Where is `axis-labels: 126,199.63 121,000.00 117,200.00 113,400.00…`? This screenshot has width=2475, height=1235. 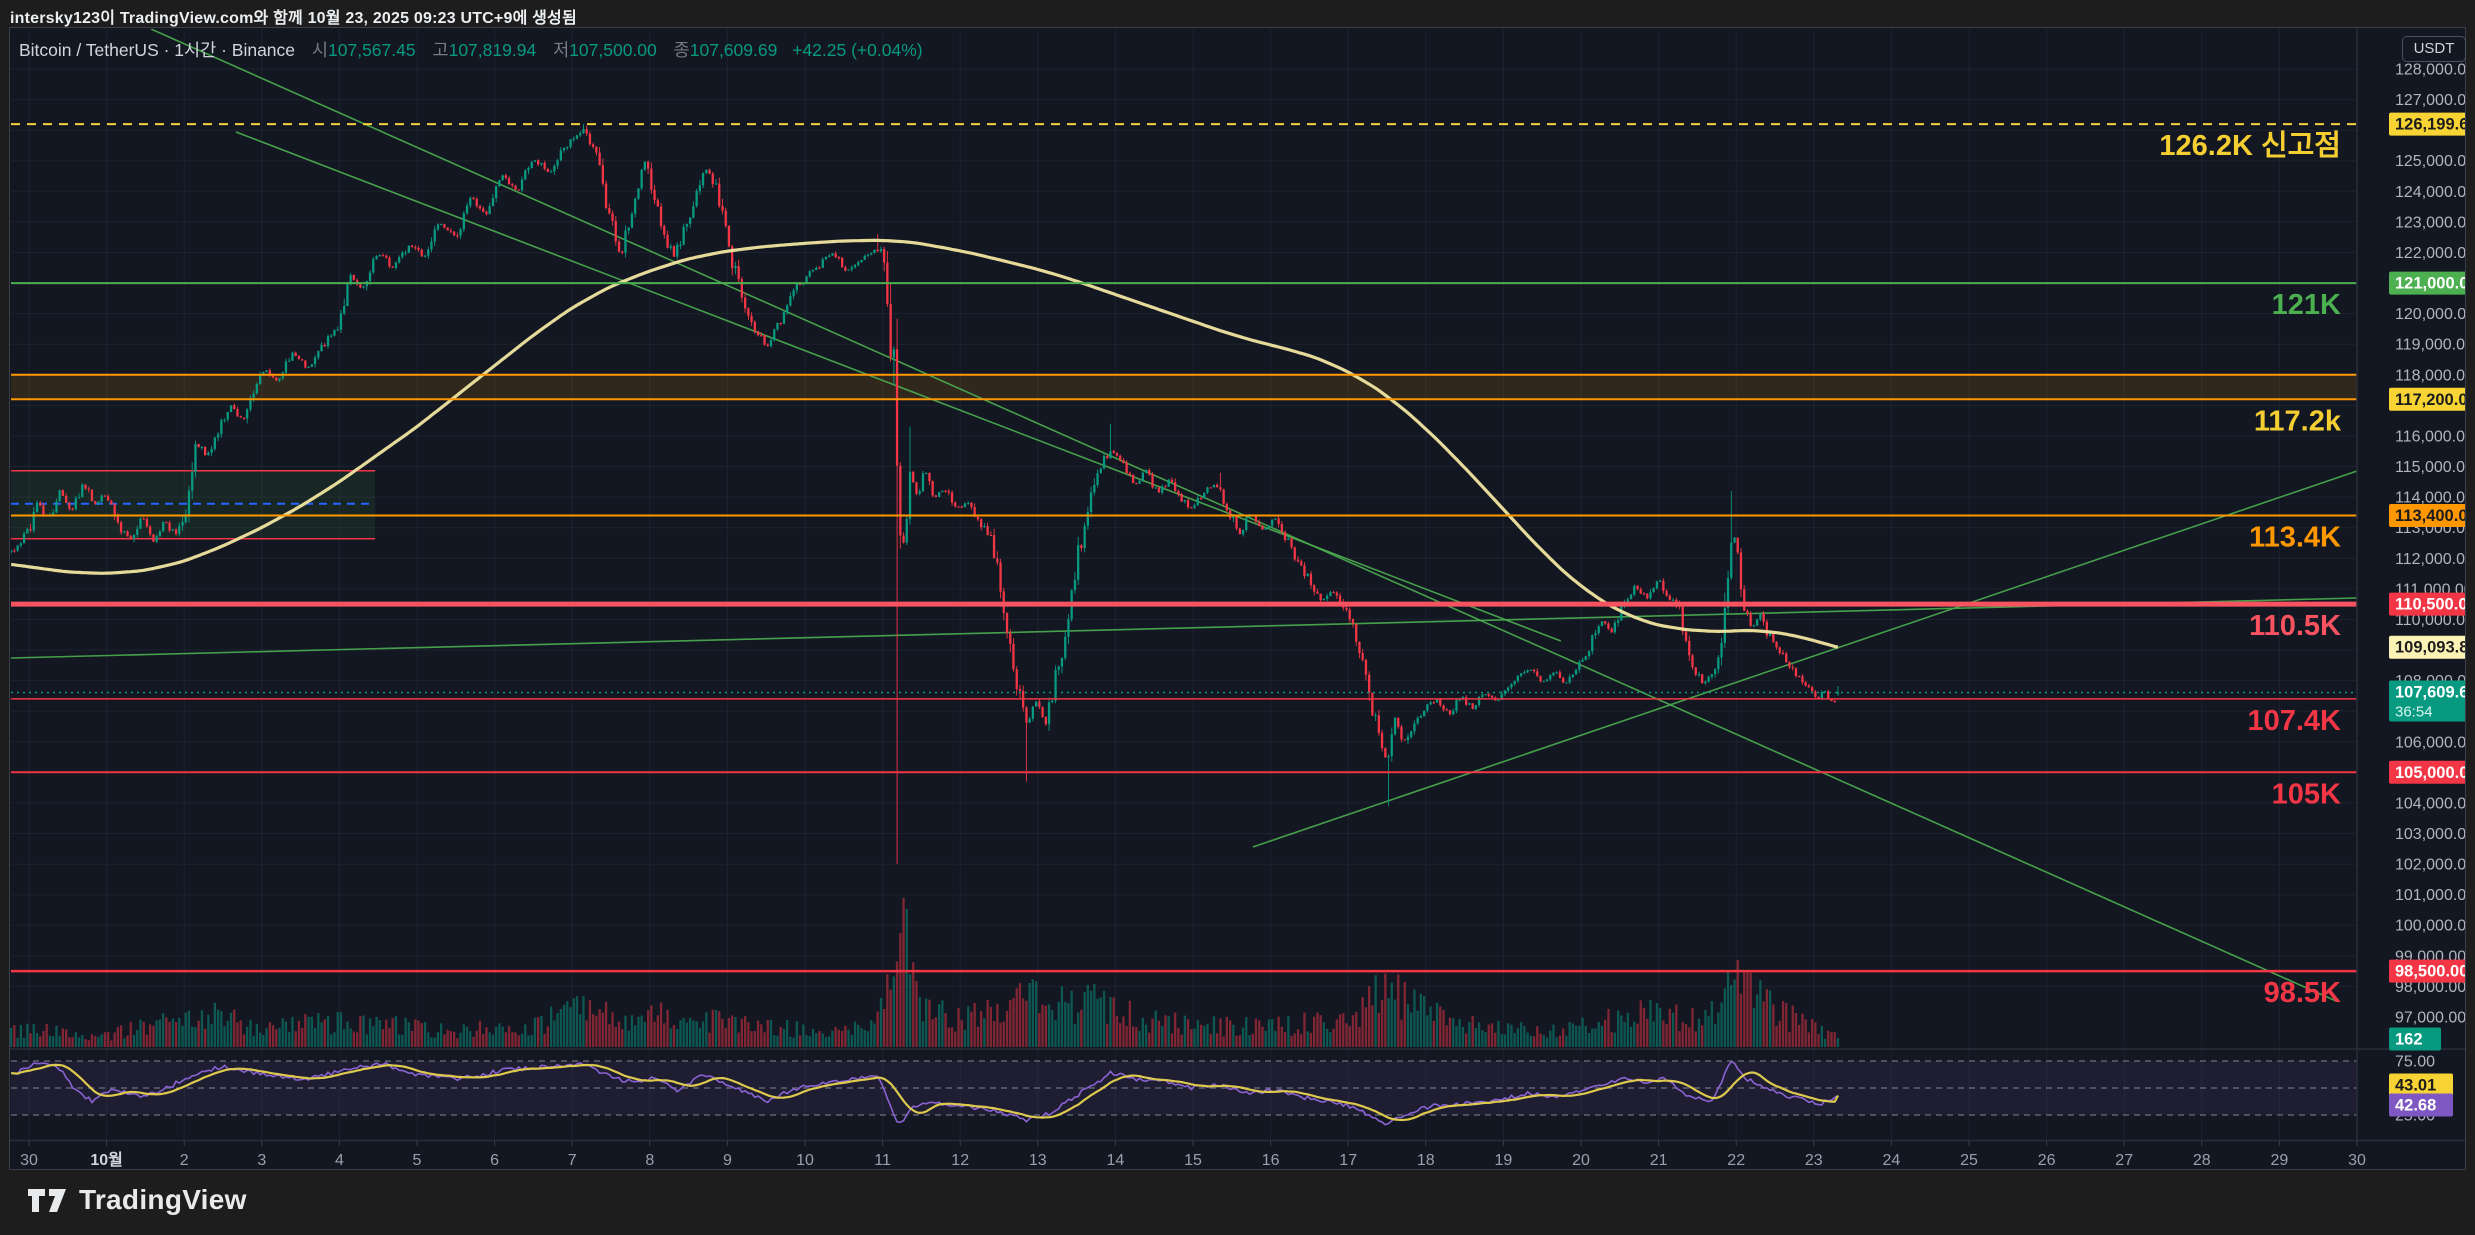
axis-labels: 126,199.63 121,000.00 117,200.00 113,400.00… is located at coordinates (2427, 614).